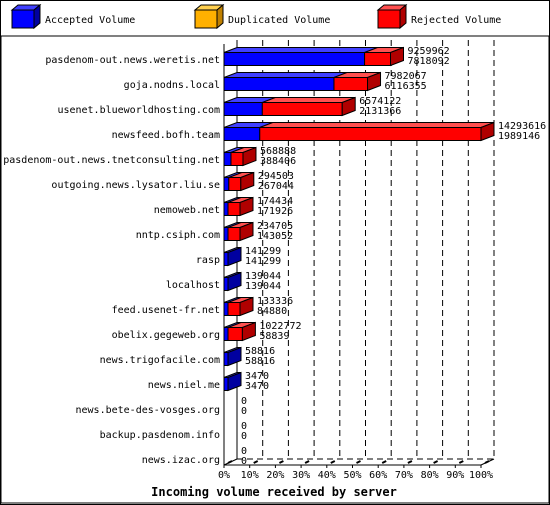 This screenshot has width=550, height=505. I want to click on bar-7-rejected-side, so click(246, 231).